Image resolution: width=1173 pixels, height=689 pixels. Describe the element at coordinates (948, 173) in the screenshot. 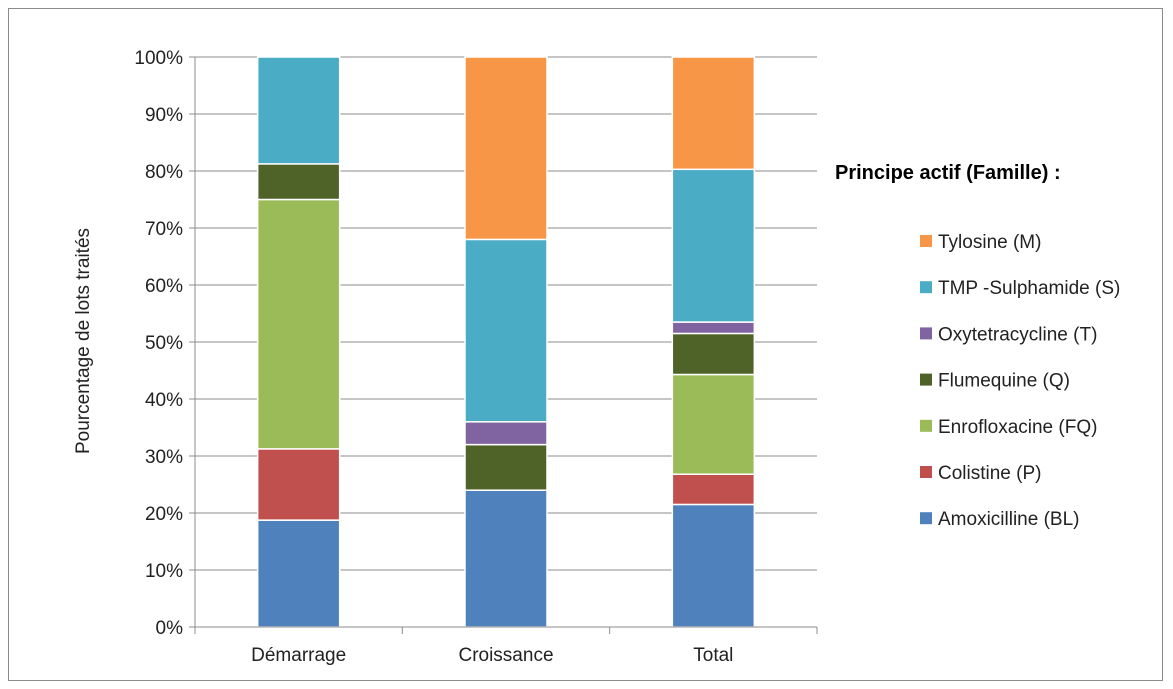

I see `legend-title: Principe actif (Famille) :` at that location.